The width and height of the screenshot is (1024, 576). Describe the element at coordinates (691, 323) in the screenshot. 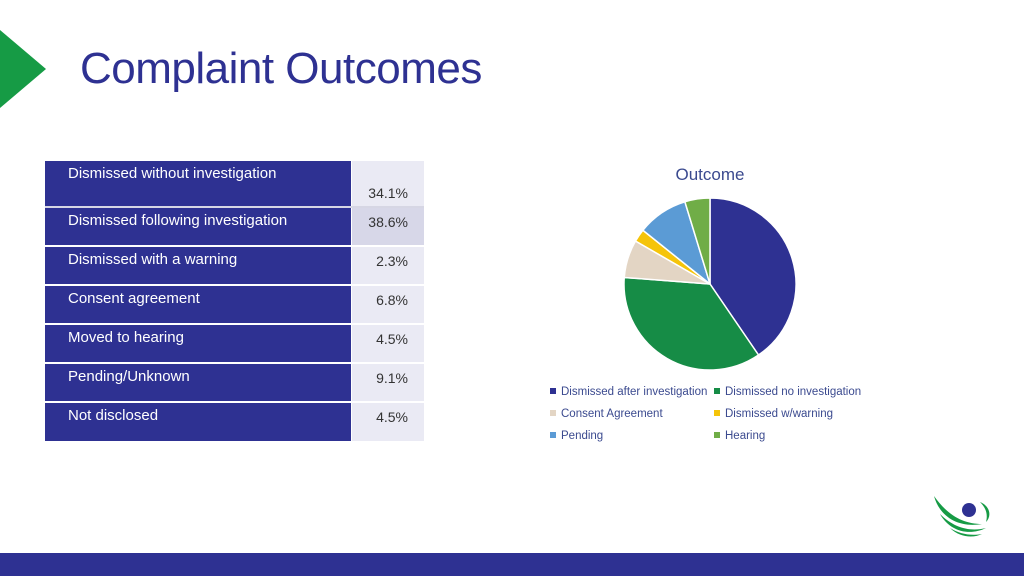

I see `pie-slice-dismissed-no-investigation` at that location.